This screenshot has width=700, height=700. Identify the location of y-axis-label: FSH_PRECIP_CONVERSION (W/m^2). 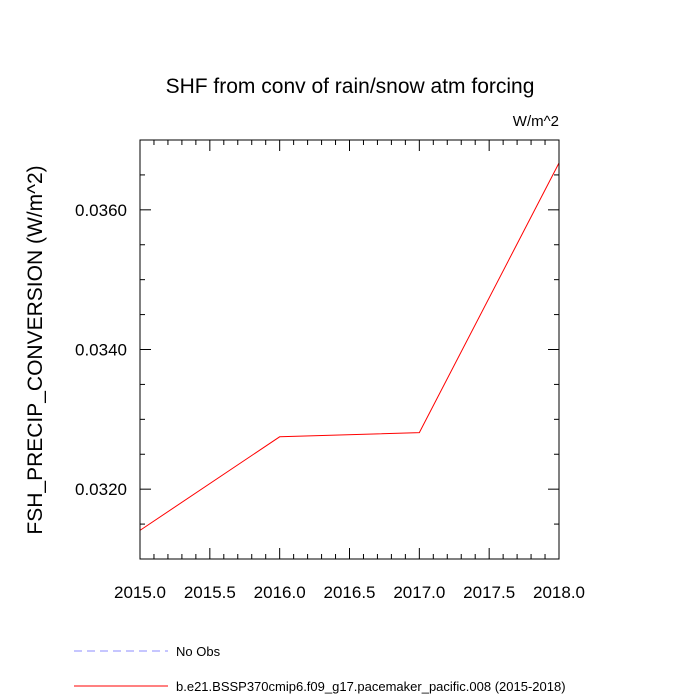
(35, 349).